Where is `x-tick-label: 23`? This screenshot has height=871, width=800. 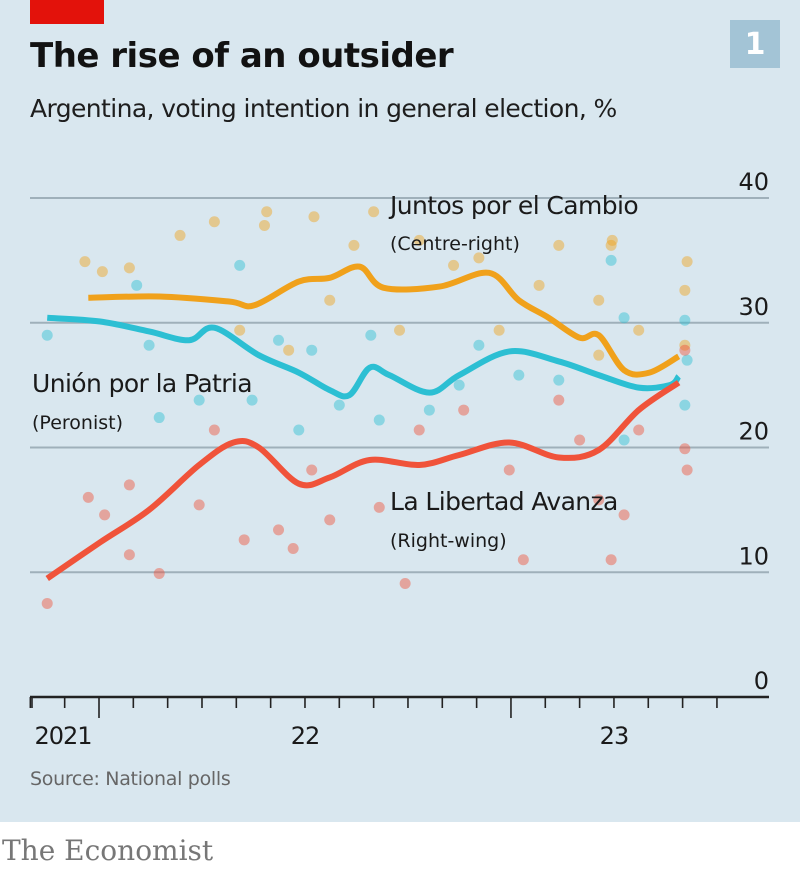 x-tick-label: 23 is located at coordinates (614, 736).